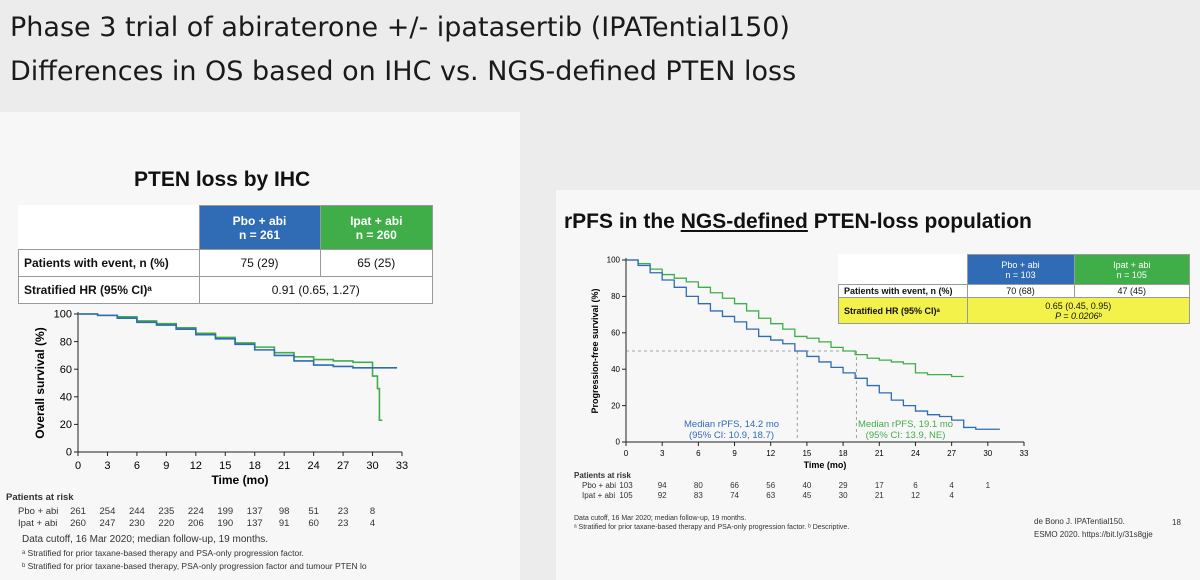  I want to click on risk-count: 190, so click(225, 523).